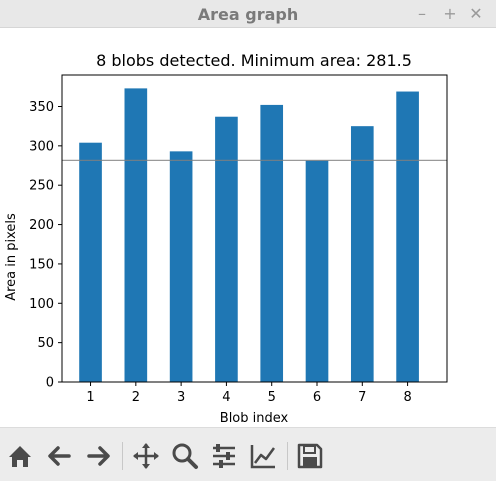  I want to click on x-tick-label: 1, so click(90, 397).